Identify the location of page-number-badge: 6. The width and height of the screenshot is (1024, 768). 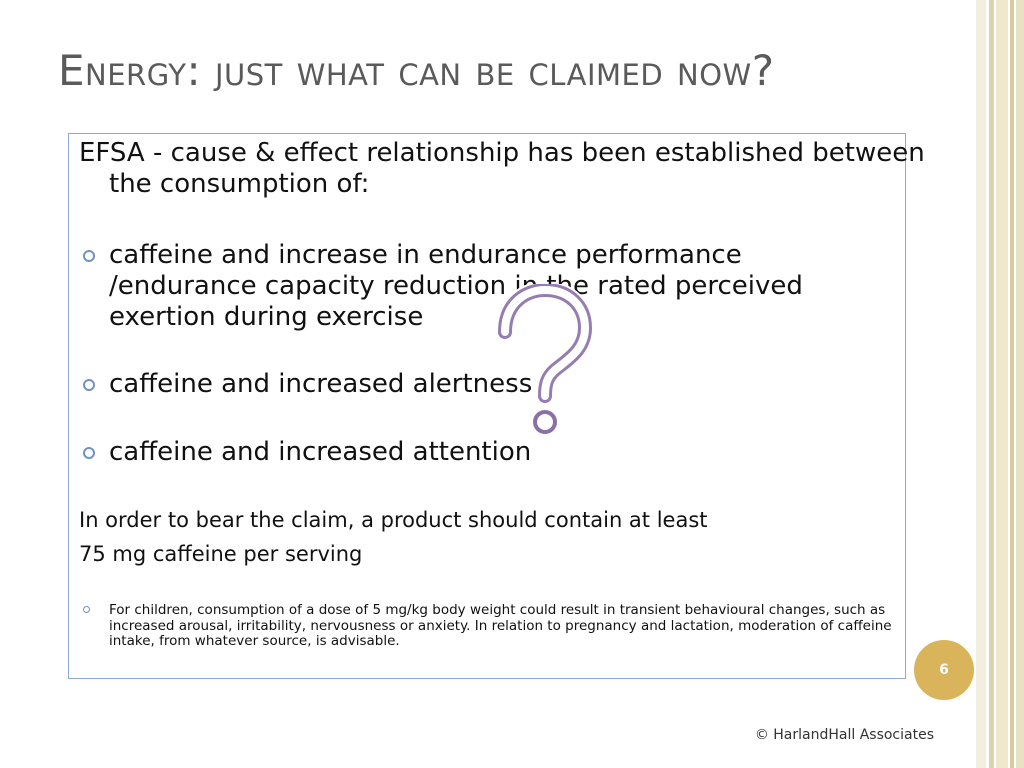
(944, 670).